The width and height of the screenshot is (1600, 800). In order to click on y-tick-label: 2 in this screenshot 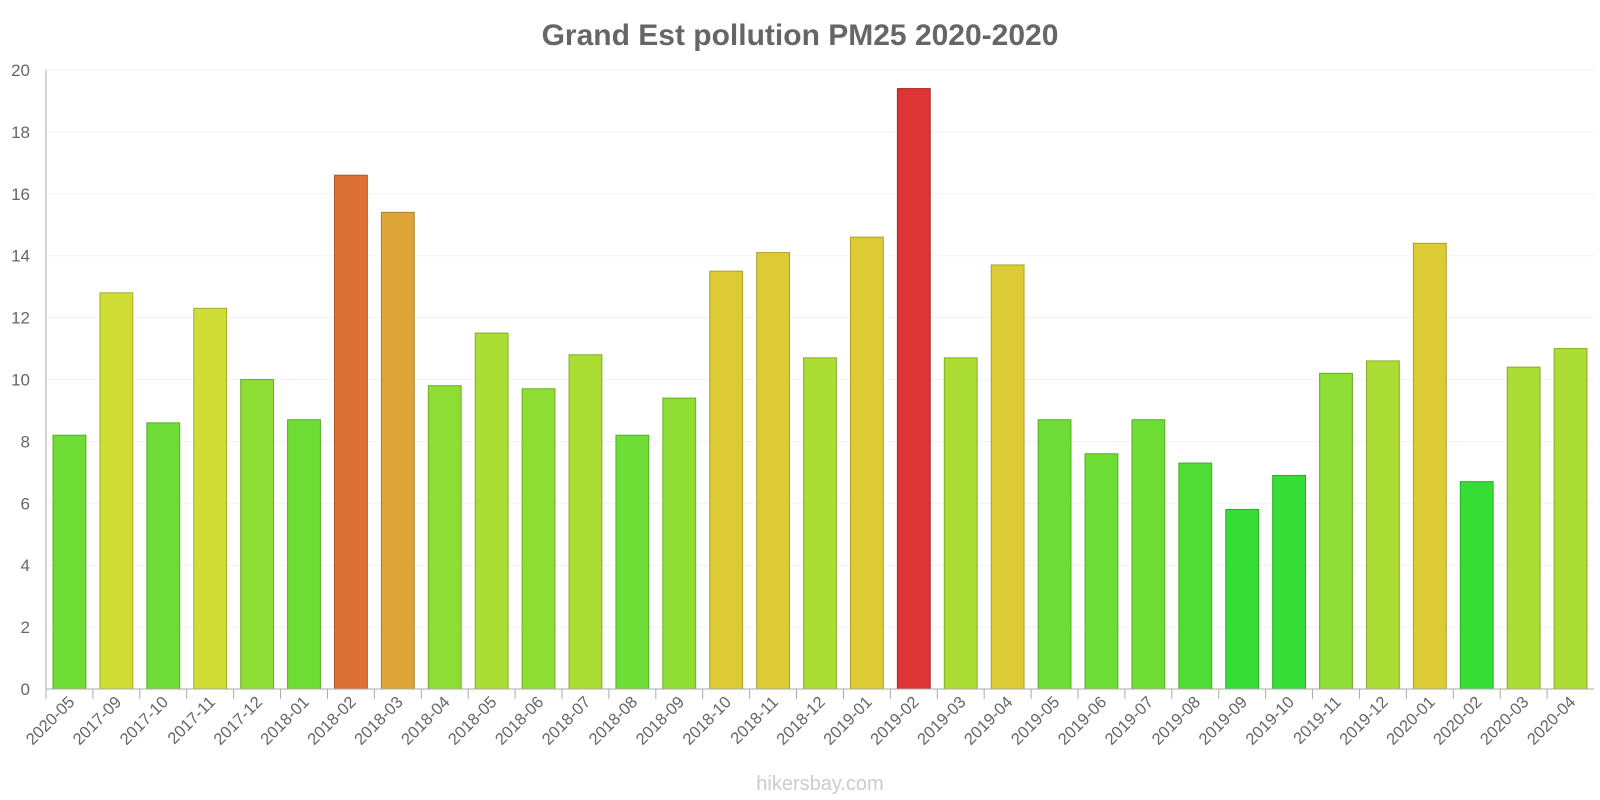, I will do `click(25, 627)`.